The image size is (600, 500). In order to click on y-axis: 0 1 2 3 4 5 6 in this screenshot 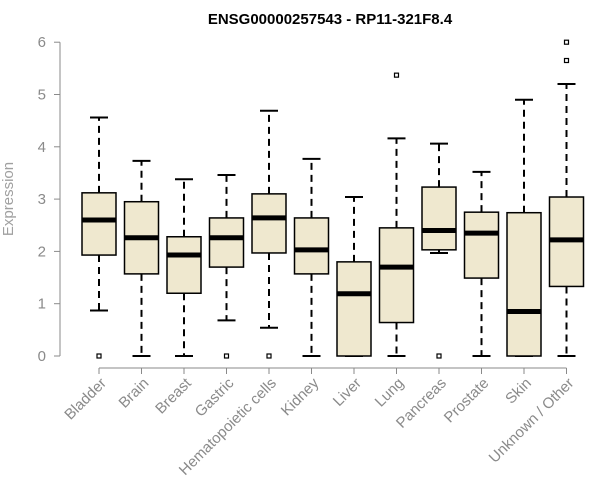, I will do `click(49, 199)`.